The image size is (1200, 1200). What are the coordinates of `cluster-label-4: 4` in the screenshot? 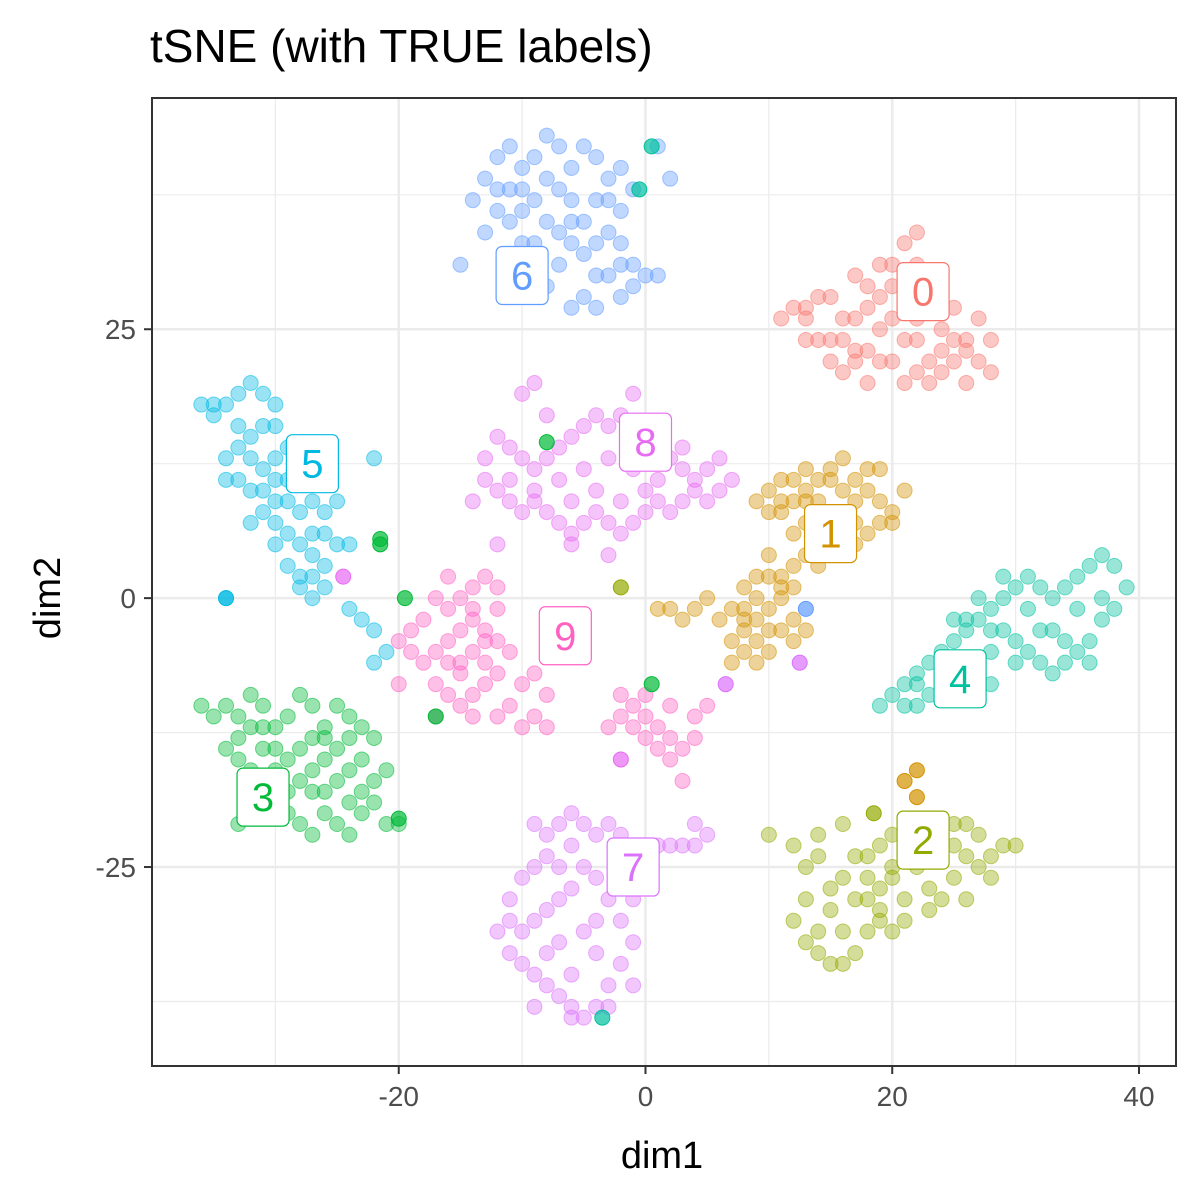 It's located at (960, 679).